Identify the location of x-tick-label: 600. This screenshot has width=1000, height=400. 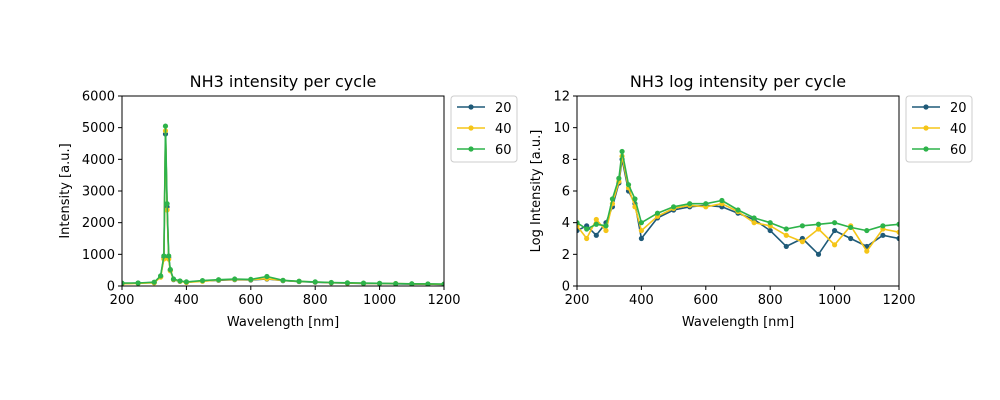
(705, 300).